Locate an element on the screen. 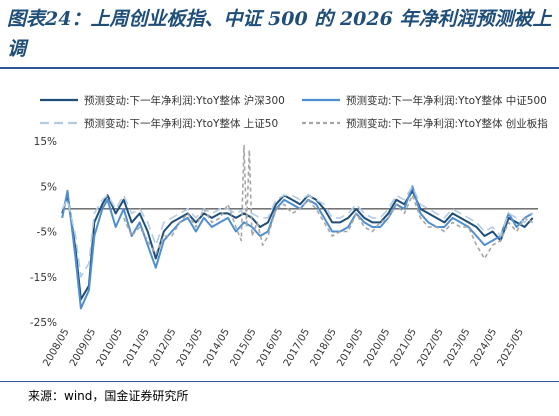 This screenshot has height=416, width=559. source-divider is located at coordinates (279, 381).